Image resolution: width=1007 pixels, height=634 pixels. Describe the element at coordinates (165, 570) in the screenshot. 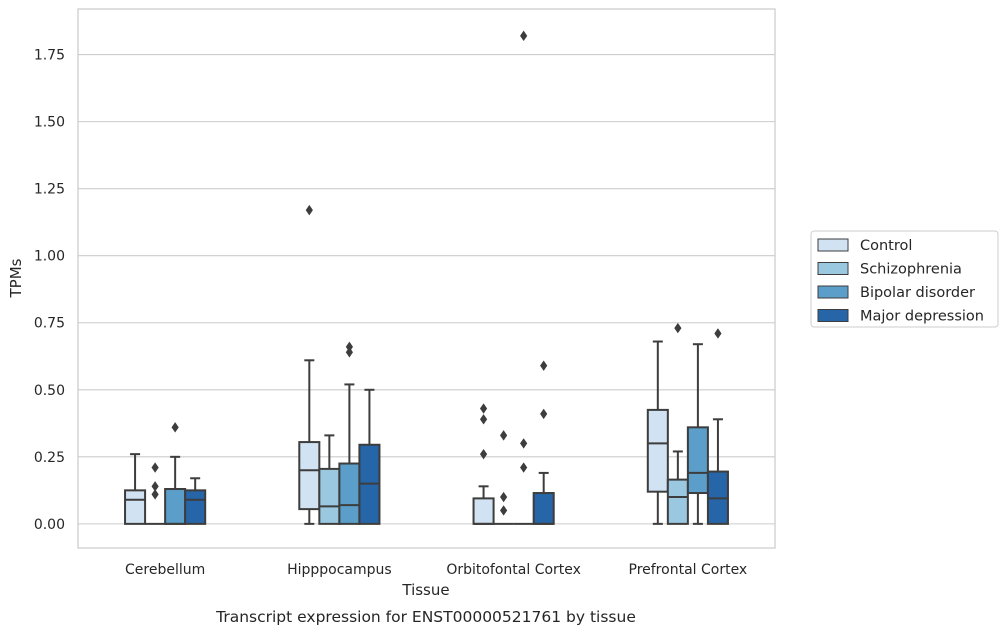

I see `x-tick-label: Cerebellum` at that location.